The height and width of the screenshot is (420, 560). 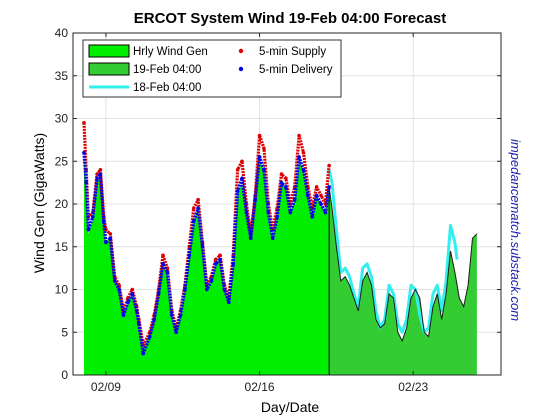 I want to click on forecast-area, so click(x=403, y=280).